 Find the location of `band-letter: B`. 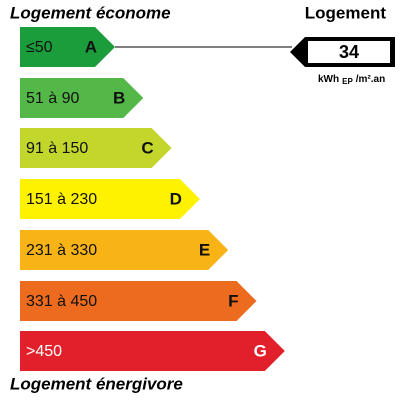

band-letter: B is located at coordinates (119, 97).